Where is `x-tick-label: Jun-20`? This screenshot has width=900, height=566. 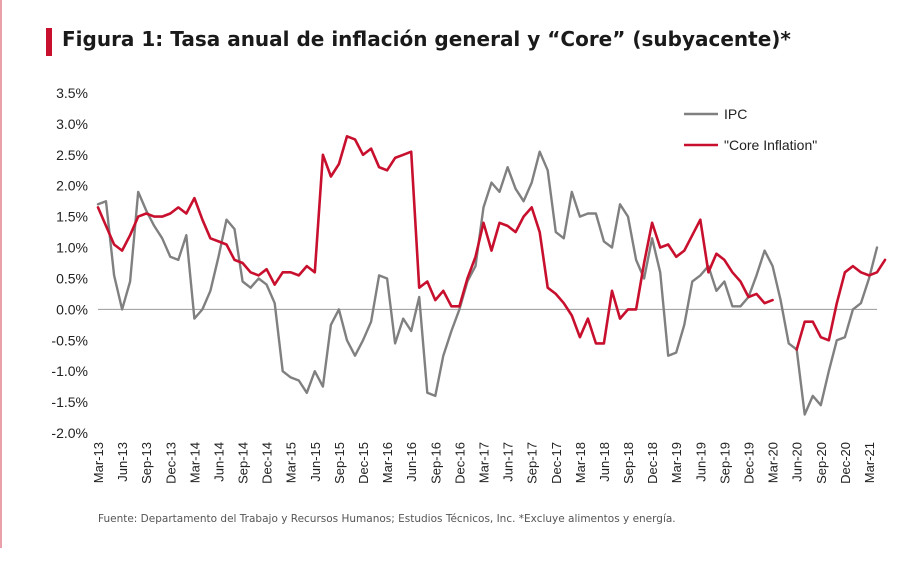 x-tick-label: Jun-20 is located at coordinates (797, 462).